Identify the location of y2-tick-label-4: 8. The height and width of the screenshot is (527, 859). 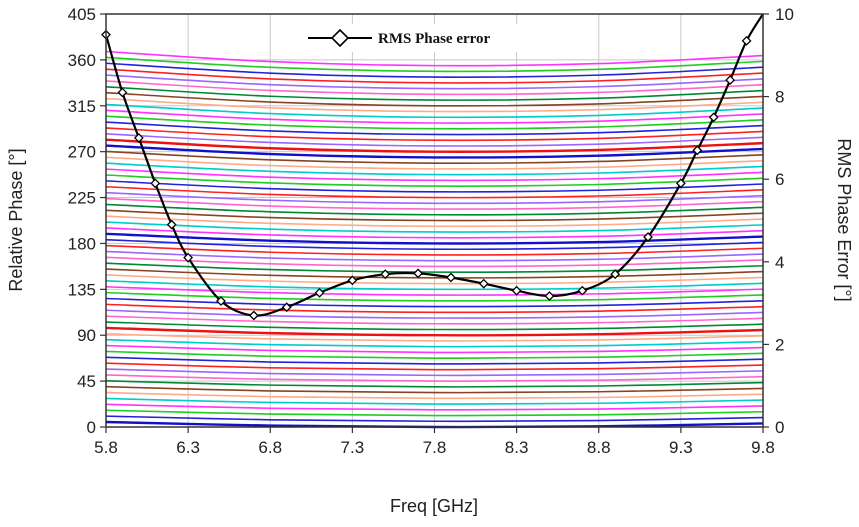
(779, 97).